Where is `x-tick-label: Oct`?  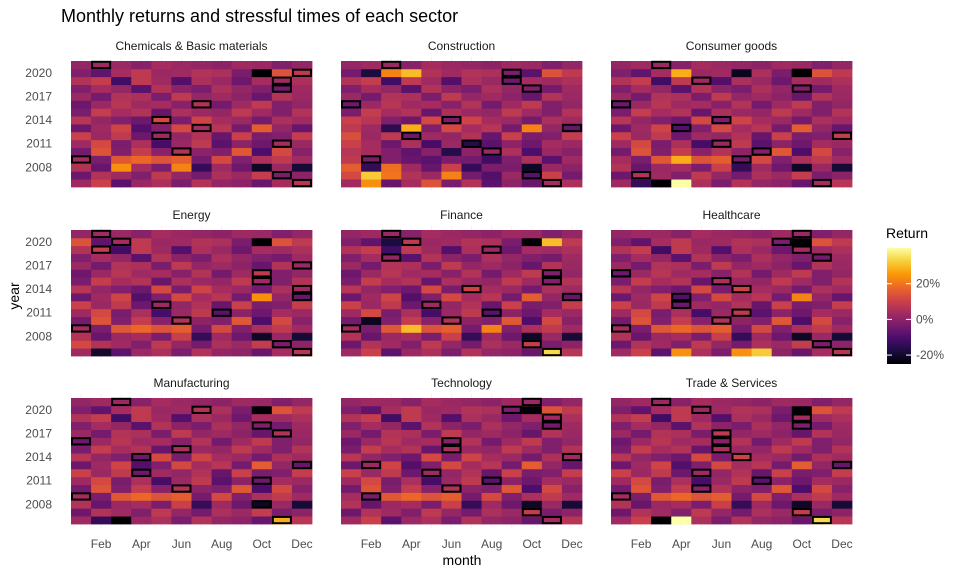 x-tick-label: Oct is located at coordinates (261, 544).